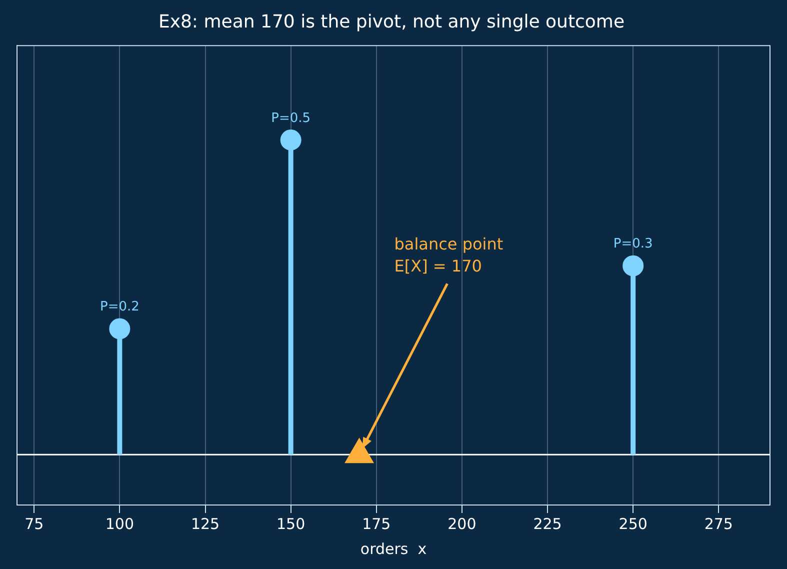  Describe the element at coordinates (34, 523) in the screenshot. I see `x-tick-label: 75` at that location.